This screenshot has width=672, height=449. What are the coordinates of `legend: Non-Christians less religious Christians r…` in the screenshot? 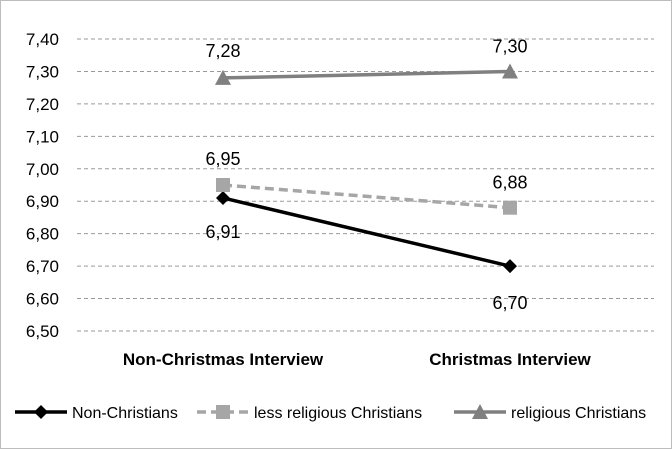 It's located at (330, 413).